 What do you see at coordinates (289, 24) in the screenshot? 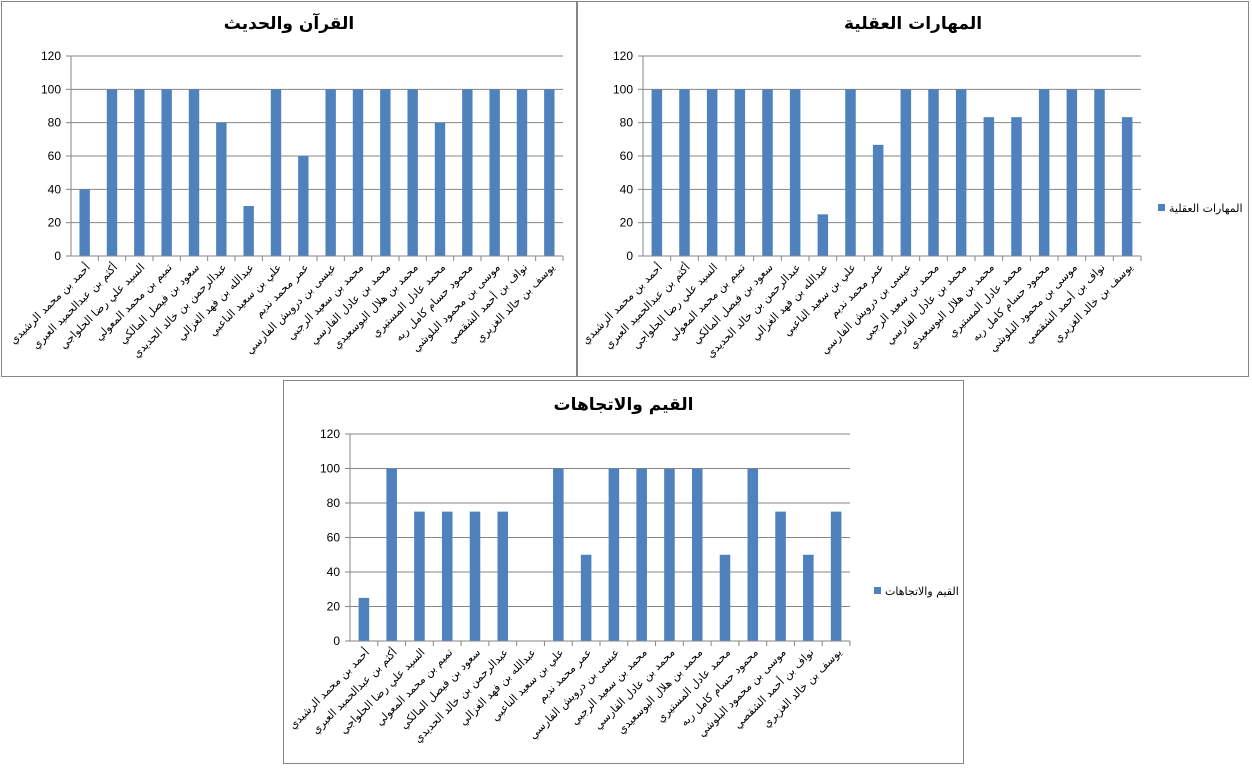
I see `chart-title: القرآن والحديث` at bounding box center [289, 24].